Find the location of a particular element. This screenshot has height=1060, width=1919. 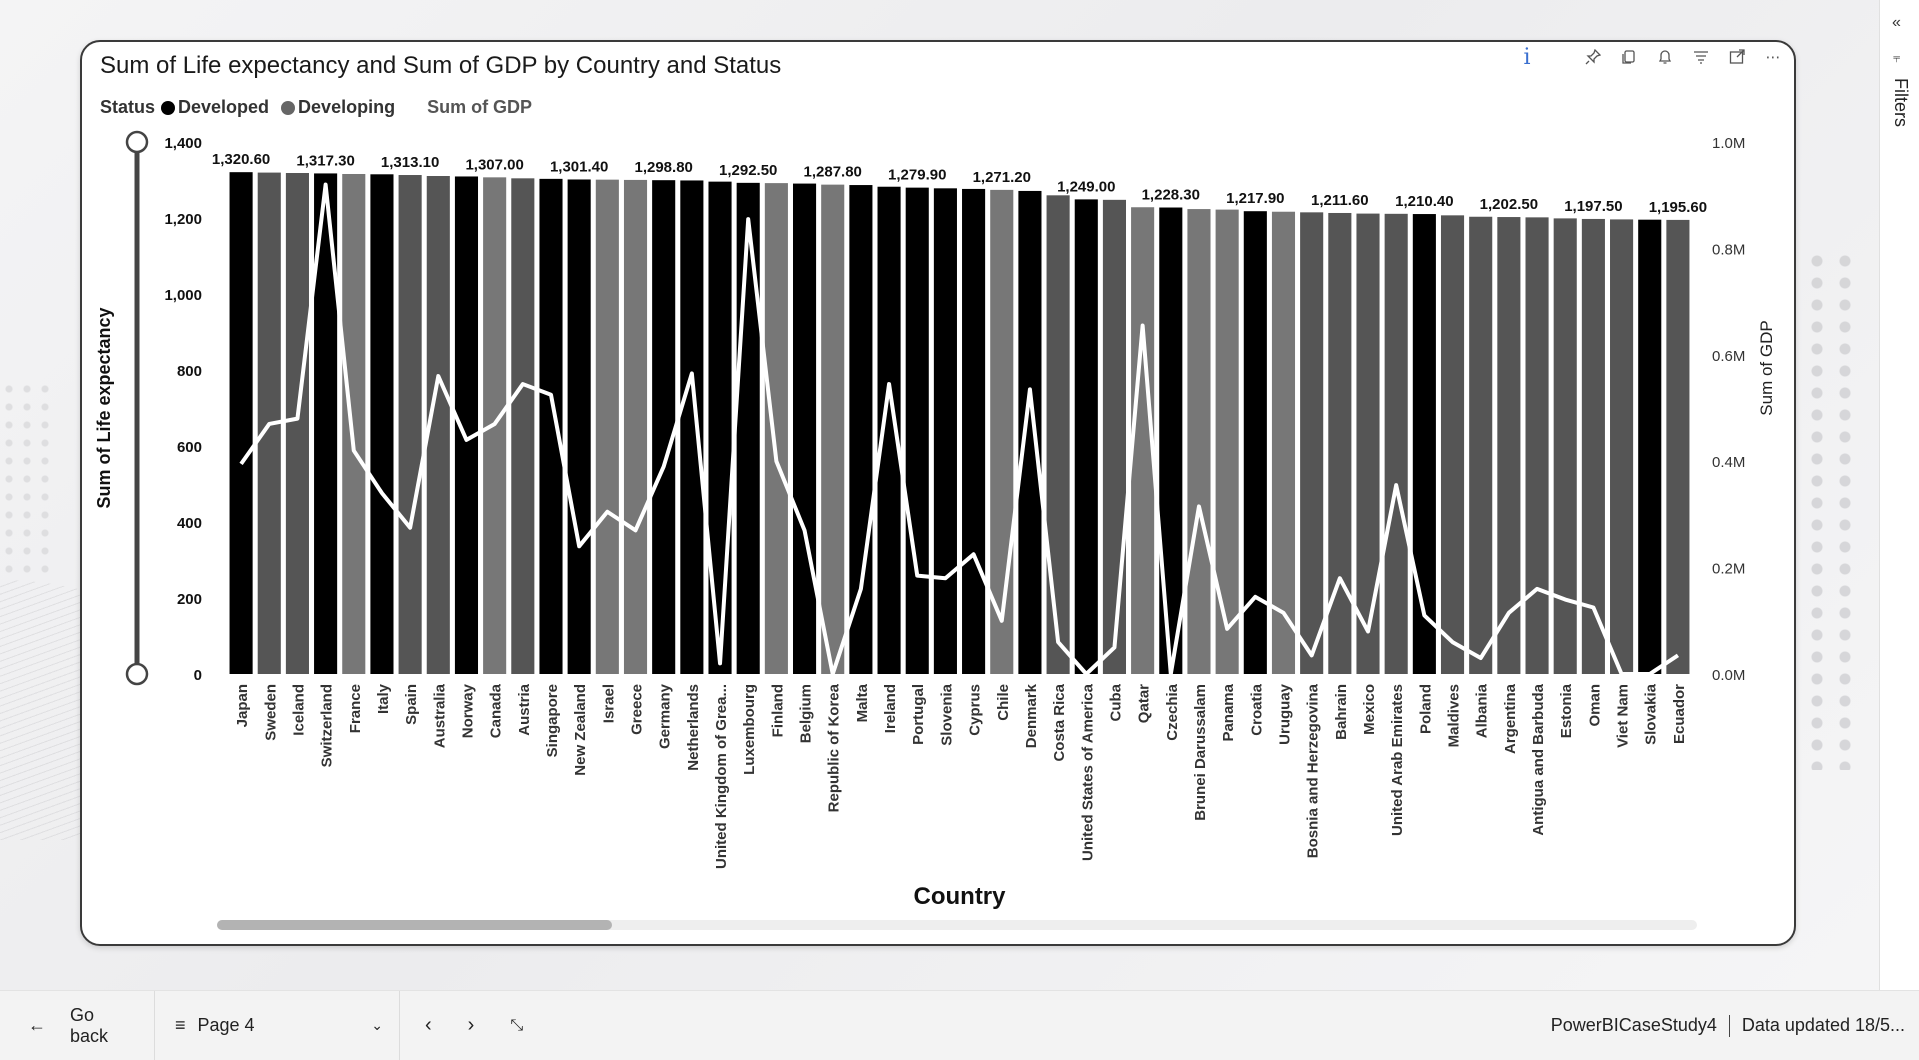

x-axis-title: Country is located at coordinates (960, 896).